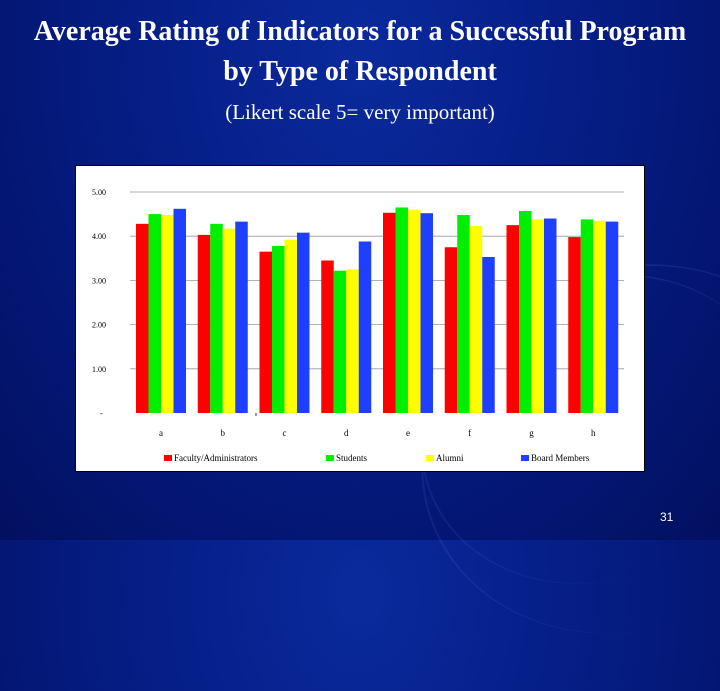 The height and width of the screenshot is (691, 720). I want to click on slide-title-line-2: by Type of Respondent, so click(360, 71).